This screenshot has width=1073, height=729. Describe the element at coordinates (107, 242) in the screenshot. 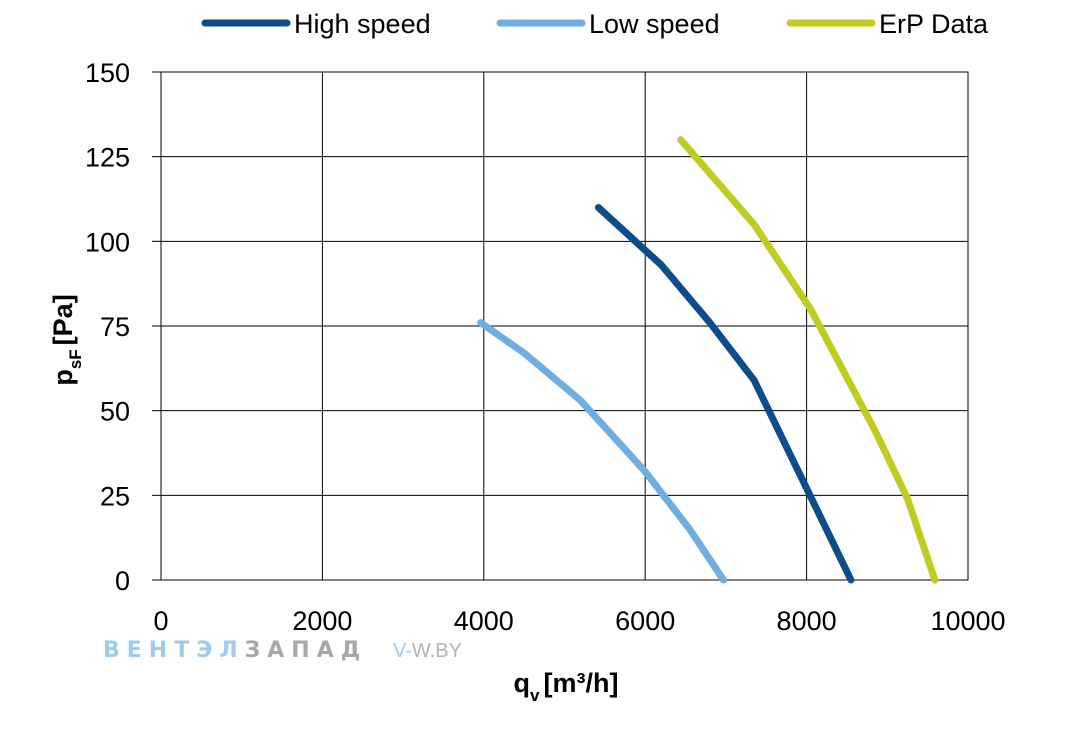

I see `y-tick-label: 100` at that location.